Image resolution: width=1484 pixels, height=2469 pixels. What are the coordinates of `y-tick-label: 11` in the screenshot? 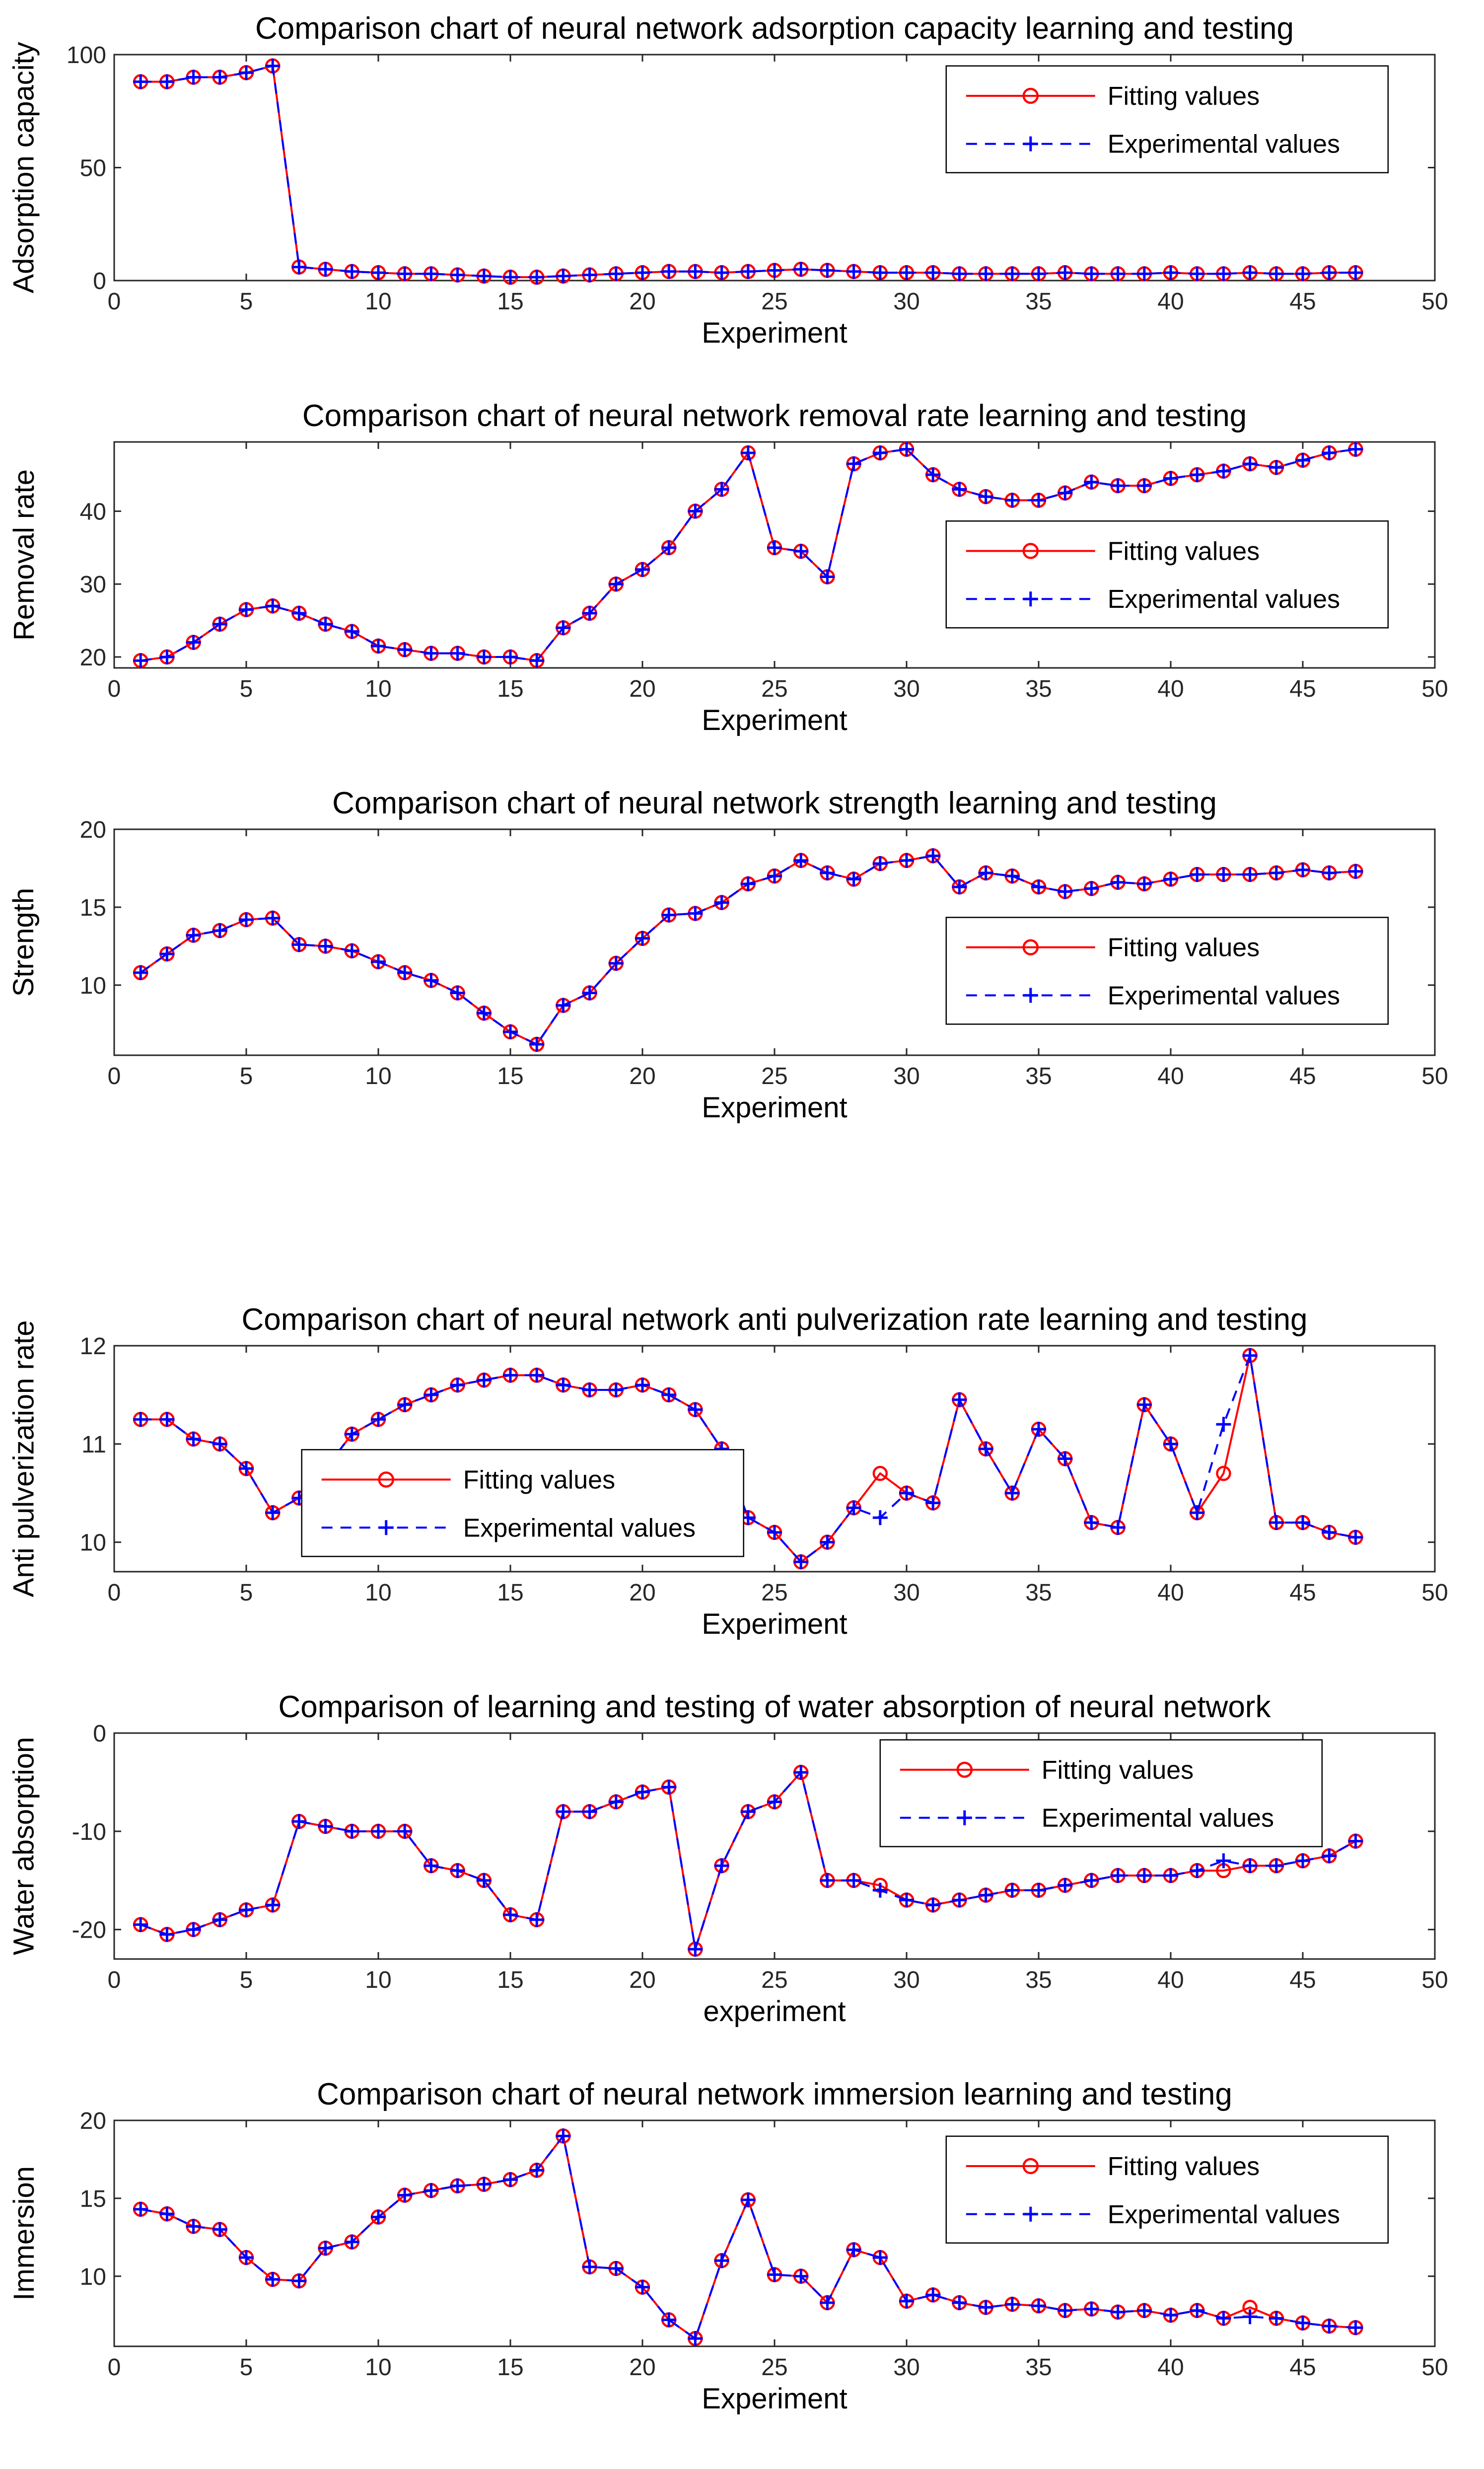 It's located at (93, 1445).